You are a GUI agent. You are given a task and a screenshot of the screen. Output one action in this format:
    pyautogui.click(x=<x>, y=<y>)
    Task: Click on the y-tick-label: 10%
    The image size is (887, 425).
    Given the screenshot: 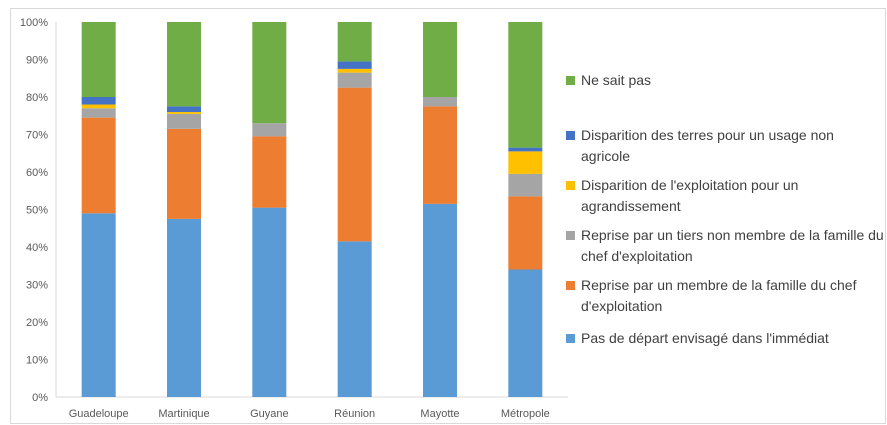 What is the action you would take?
    pyautogui.click(x=37, y=361)
    